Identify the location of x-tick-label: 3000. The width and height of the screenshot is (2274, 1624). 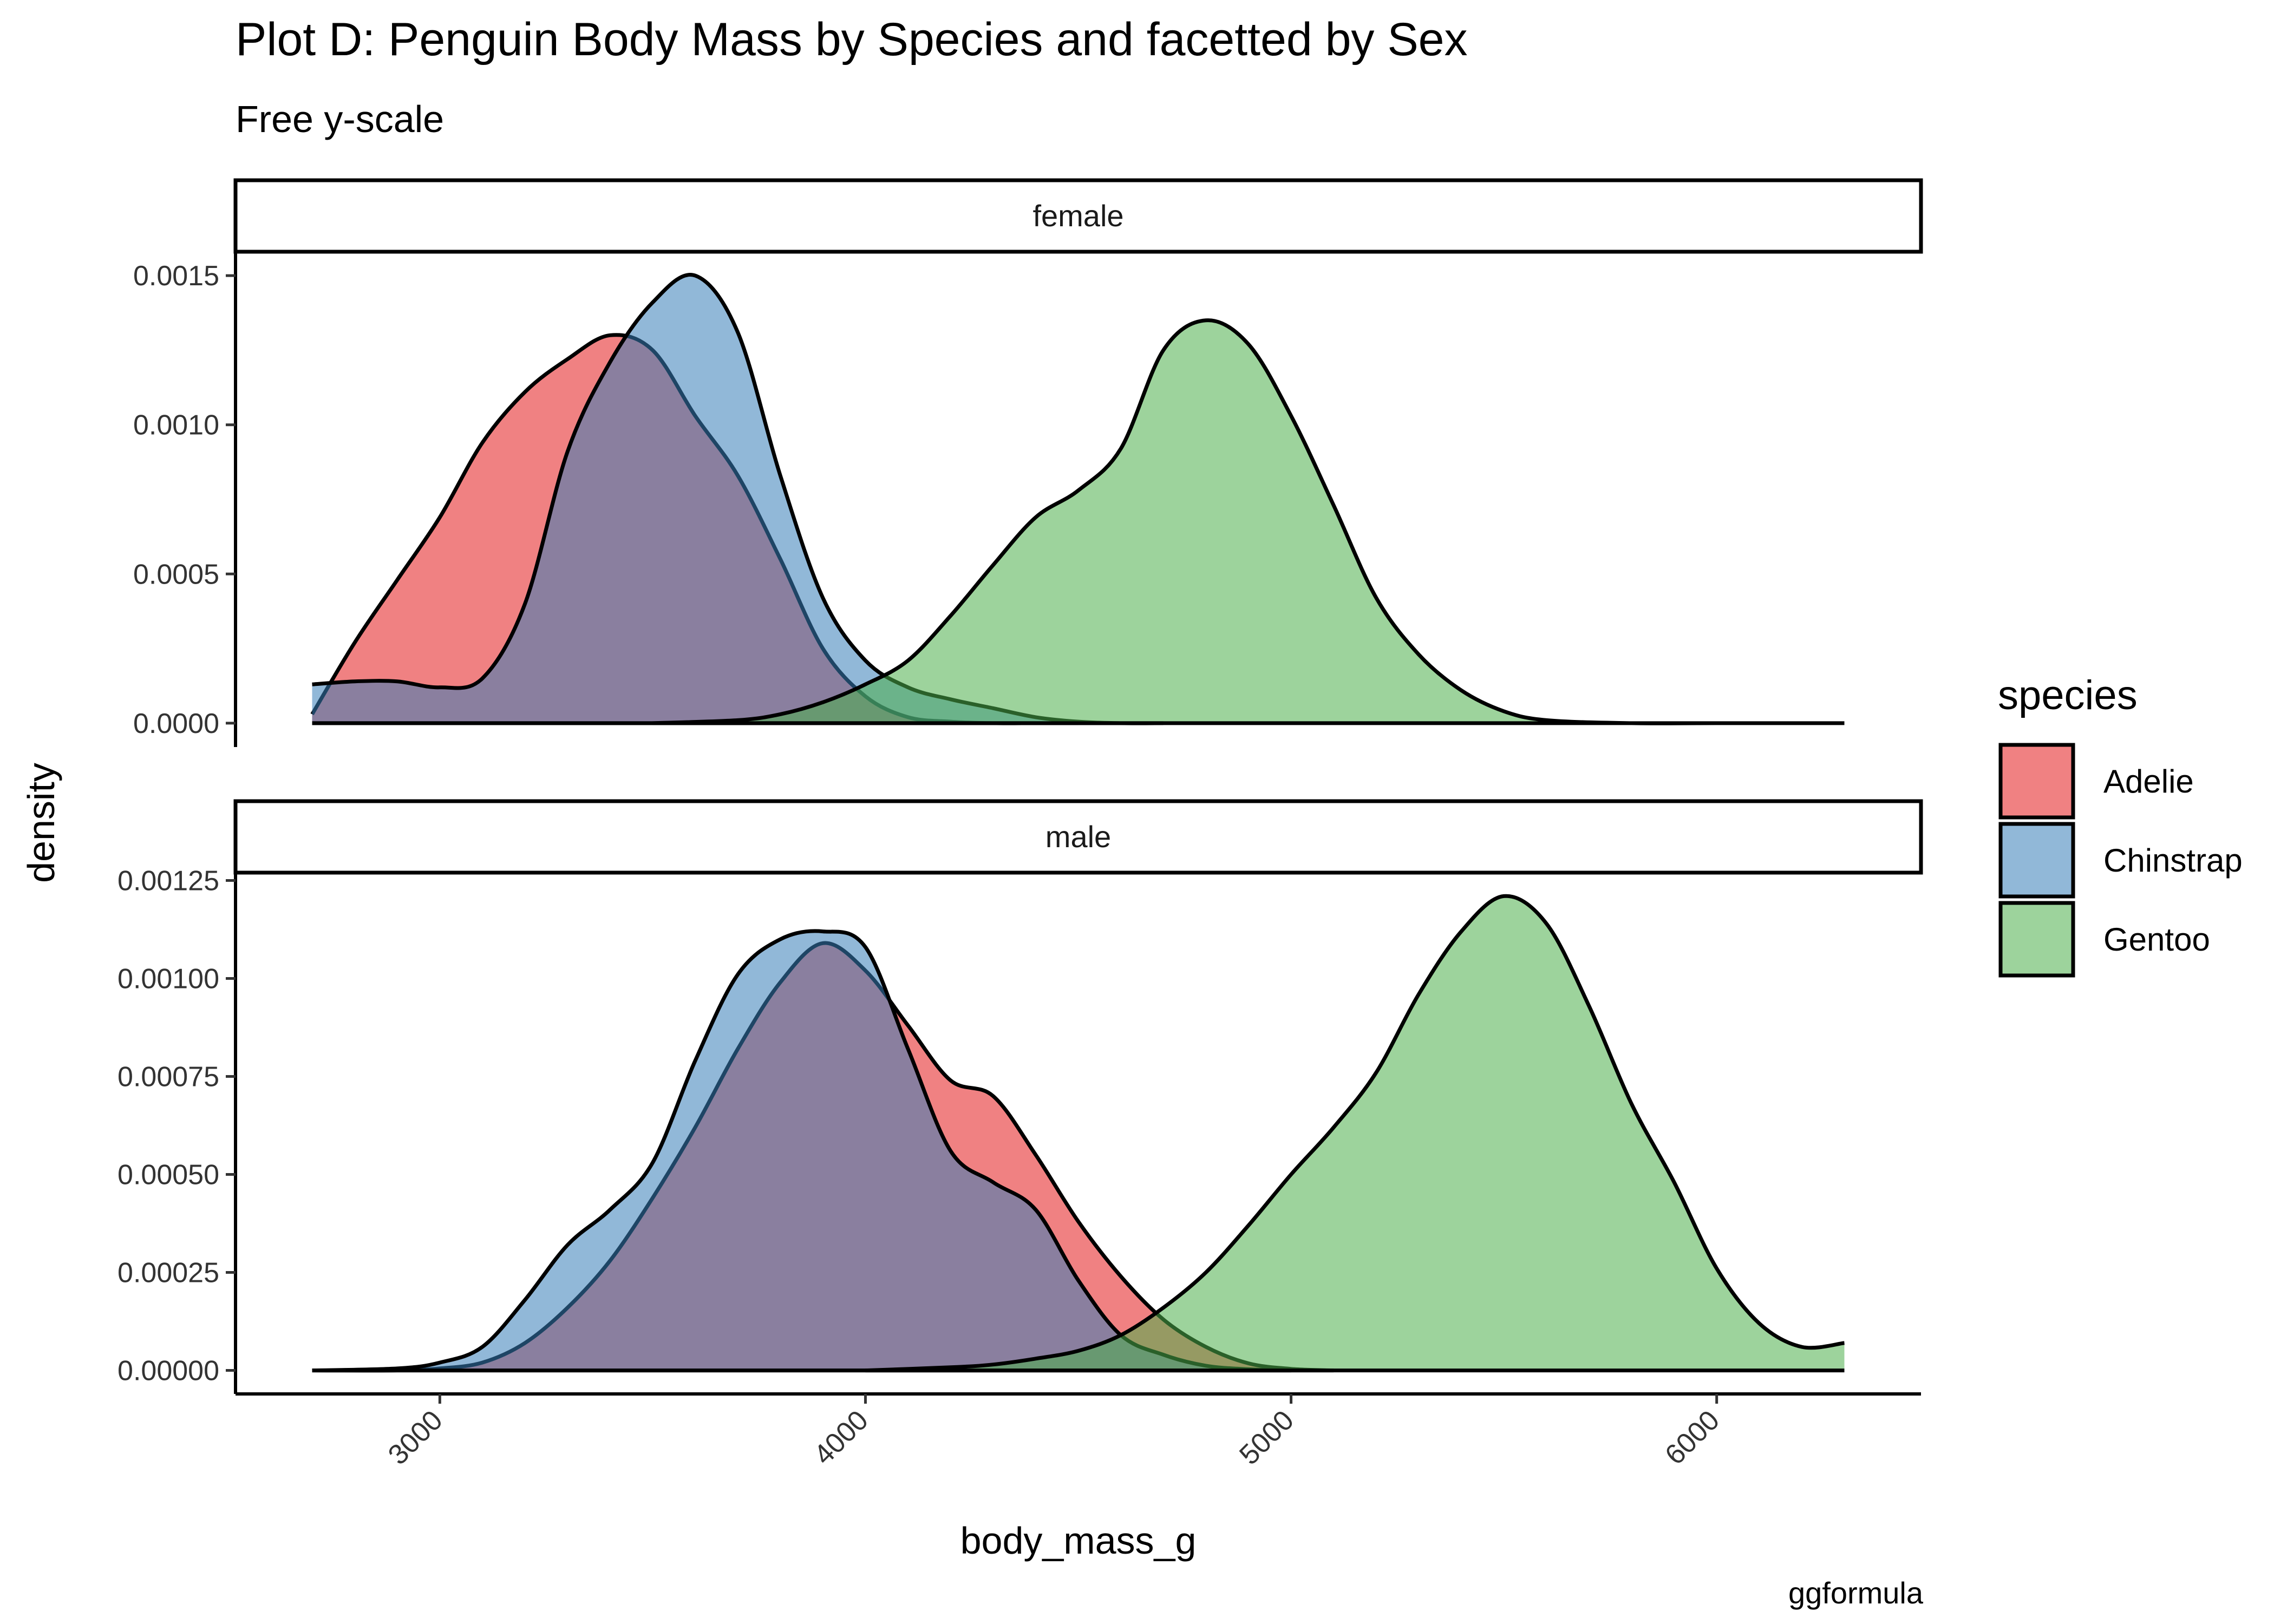
(416, 1438).